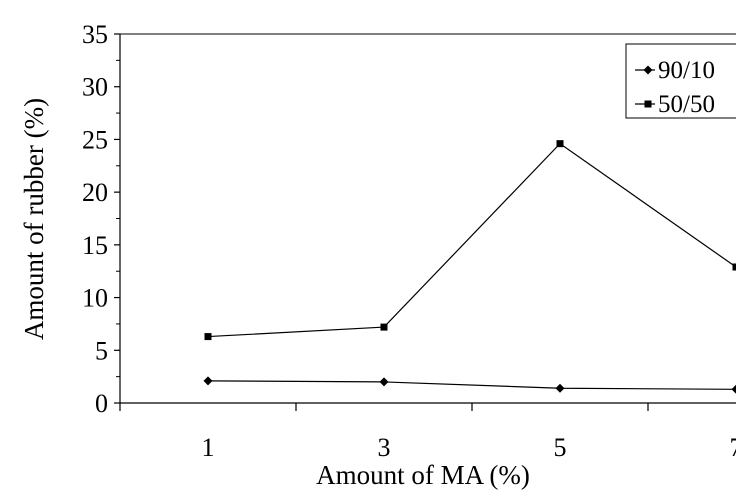  What do you see at coordinates (101, 350) in the screenshot?
I see `y-tick-label: 5` at bounding box center [101, 350].